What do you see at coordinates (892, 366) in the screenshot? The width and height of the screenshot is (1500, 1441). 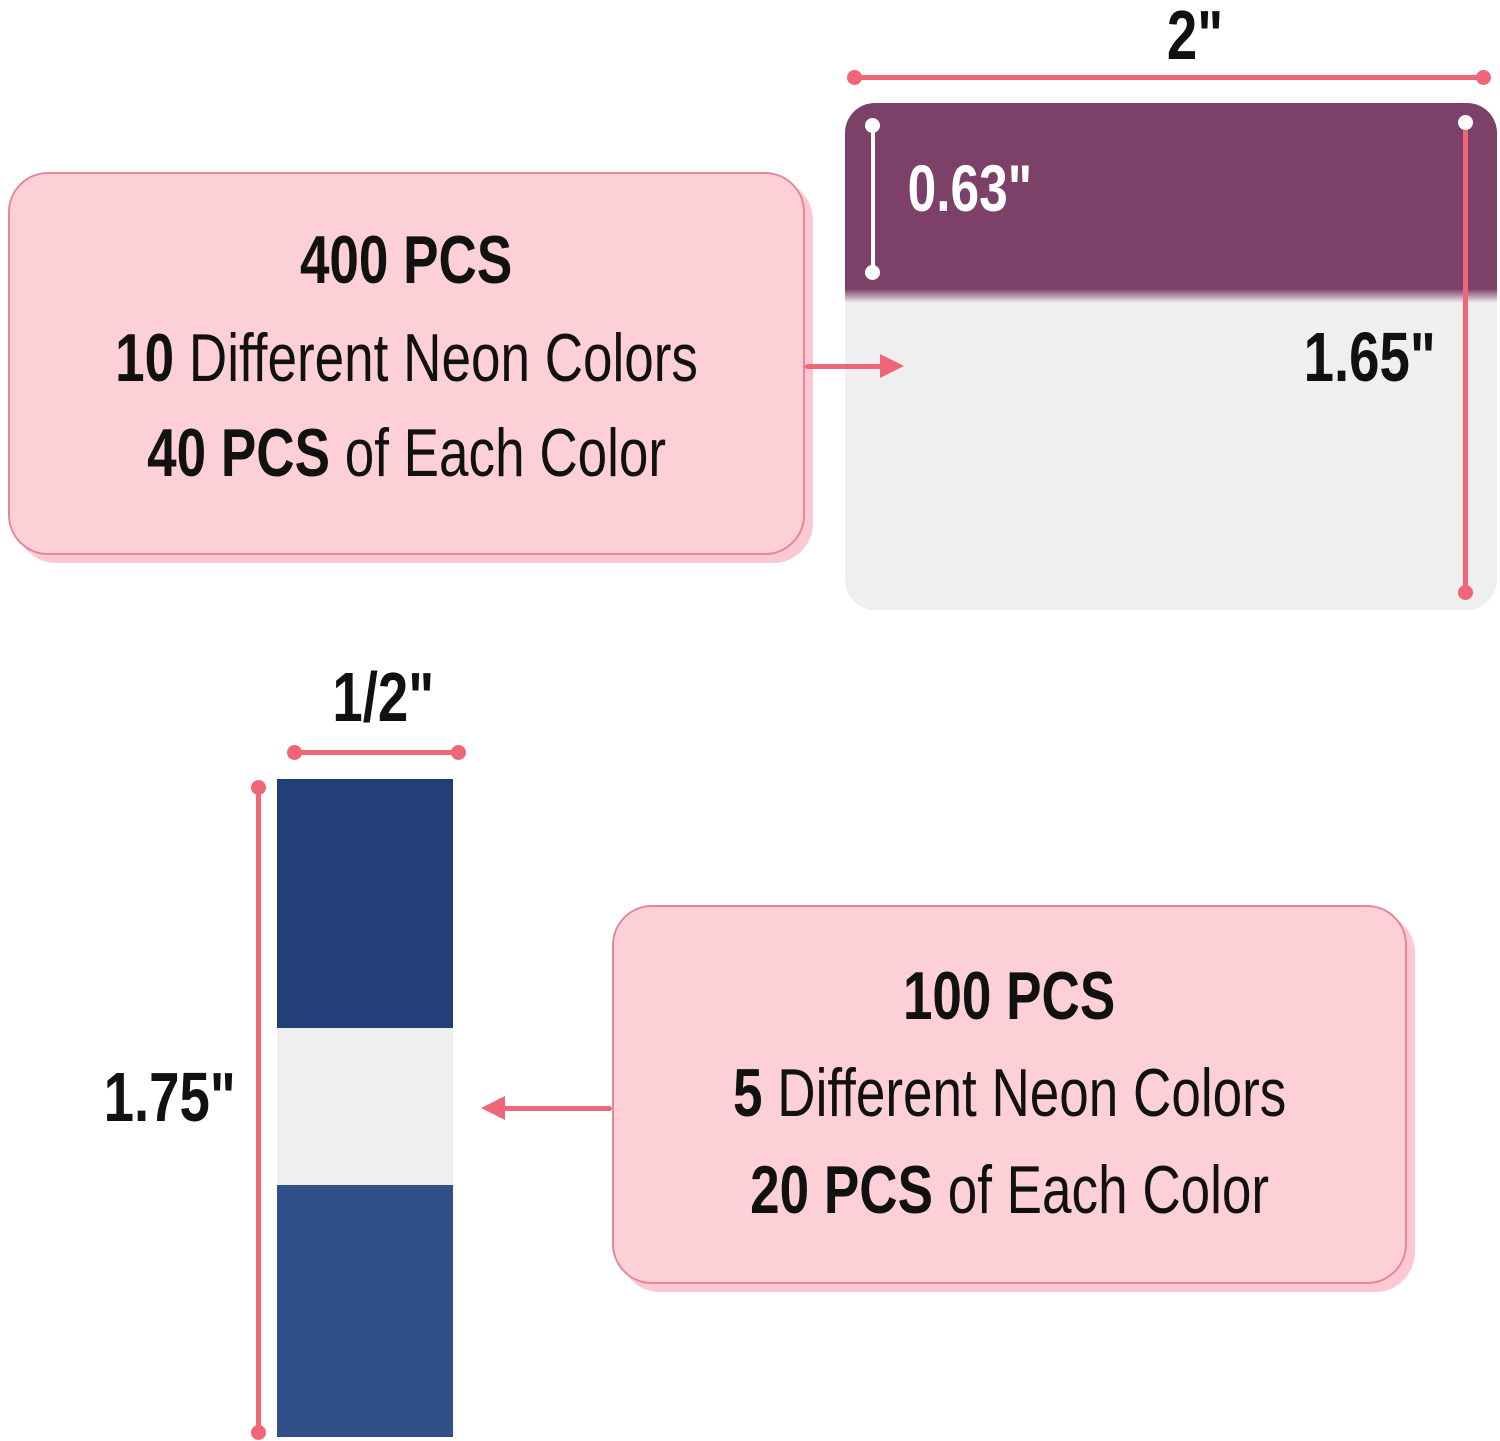 I see `arrow-right-icon` at bounding box center [892, 366].